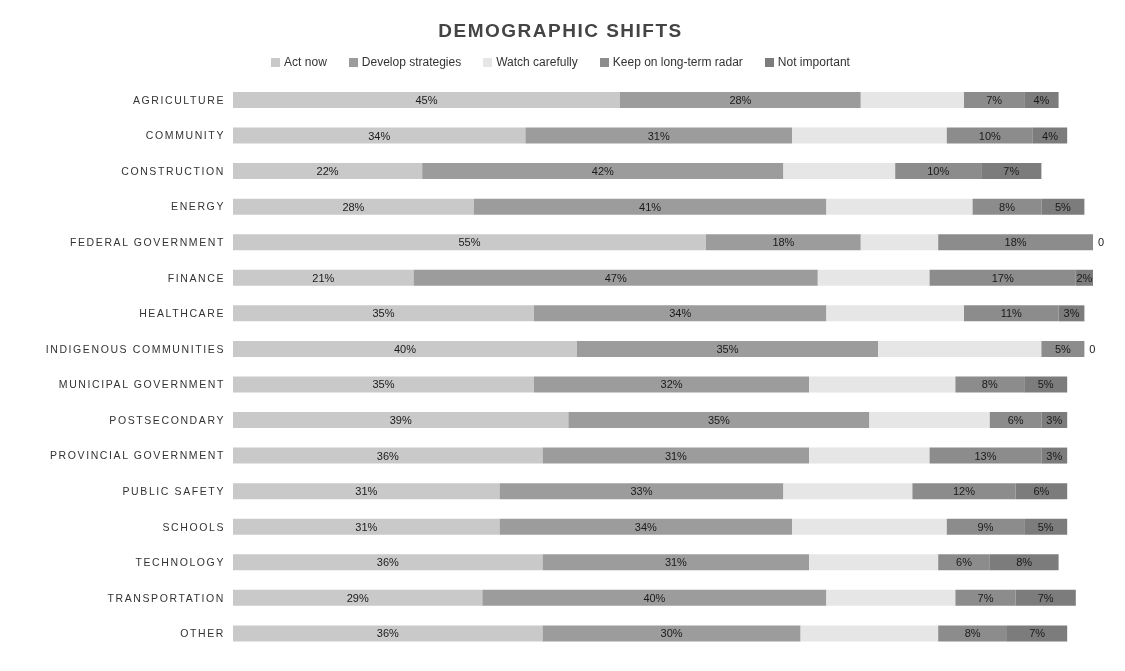 The width and height of the screenshot is (1125, 671). I want to click on y-tick-label: SCHOOLS, so click(193, 526).